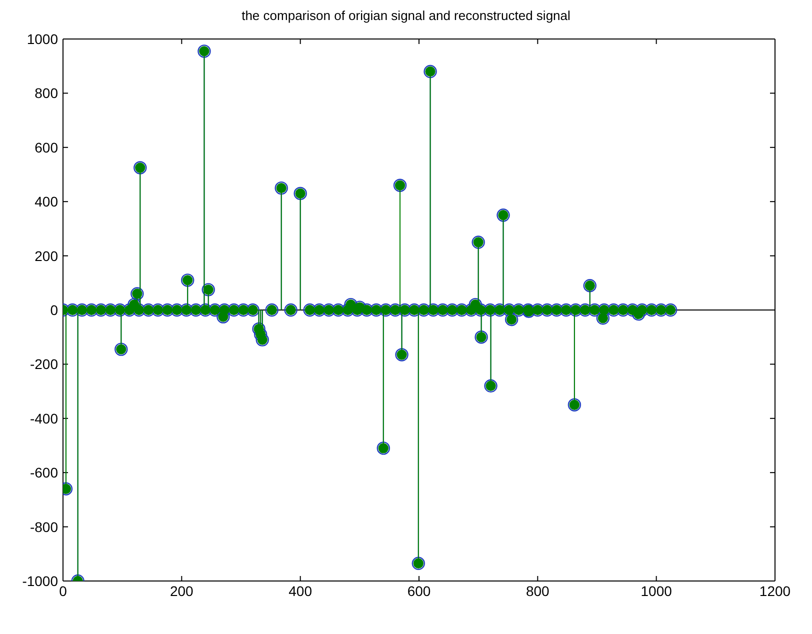 The image size is (812, 634). Describe the element at coordinates (46, 202) in the screenshot. I see `y-tick-label: 400` at that location.